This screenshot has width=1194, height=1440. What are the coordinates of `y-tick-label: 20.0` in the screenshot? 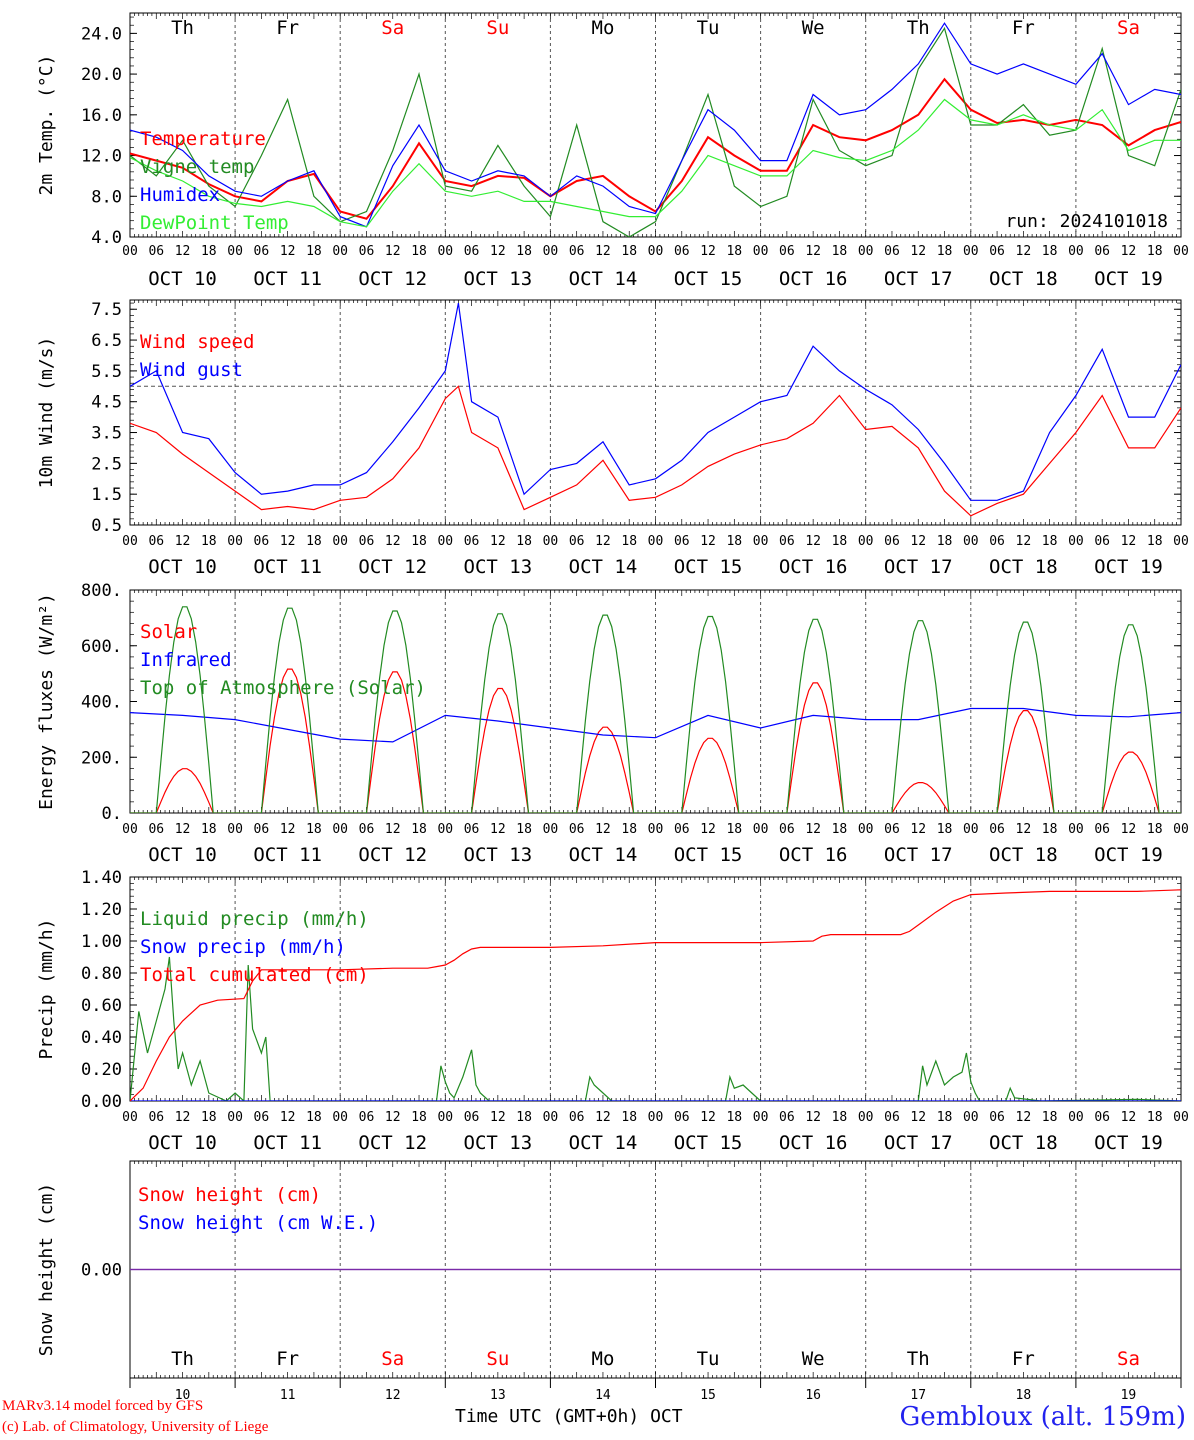 It's located at (101, 75).